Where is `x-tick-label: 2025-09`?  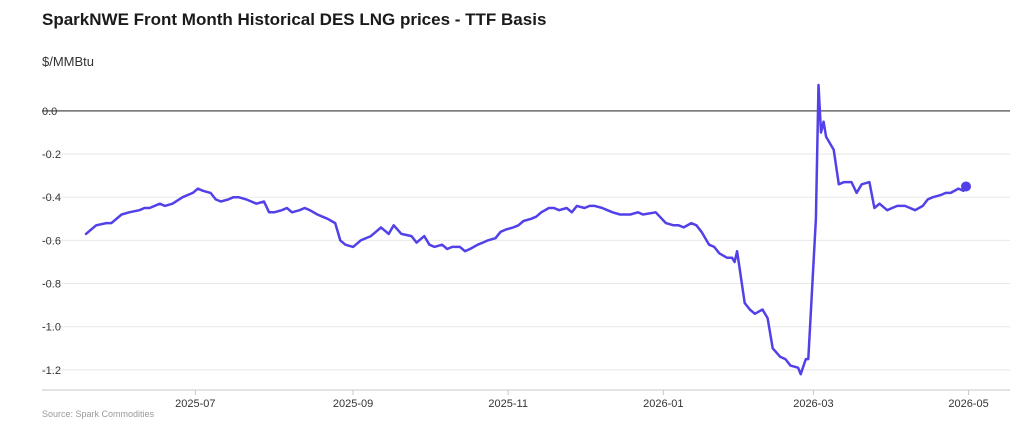
x-tick-label: 2025-09 is located at coordinates (353, 404).